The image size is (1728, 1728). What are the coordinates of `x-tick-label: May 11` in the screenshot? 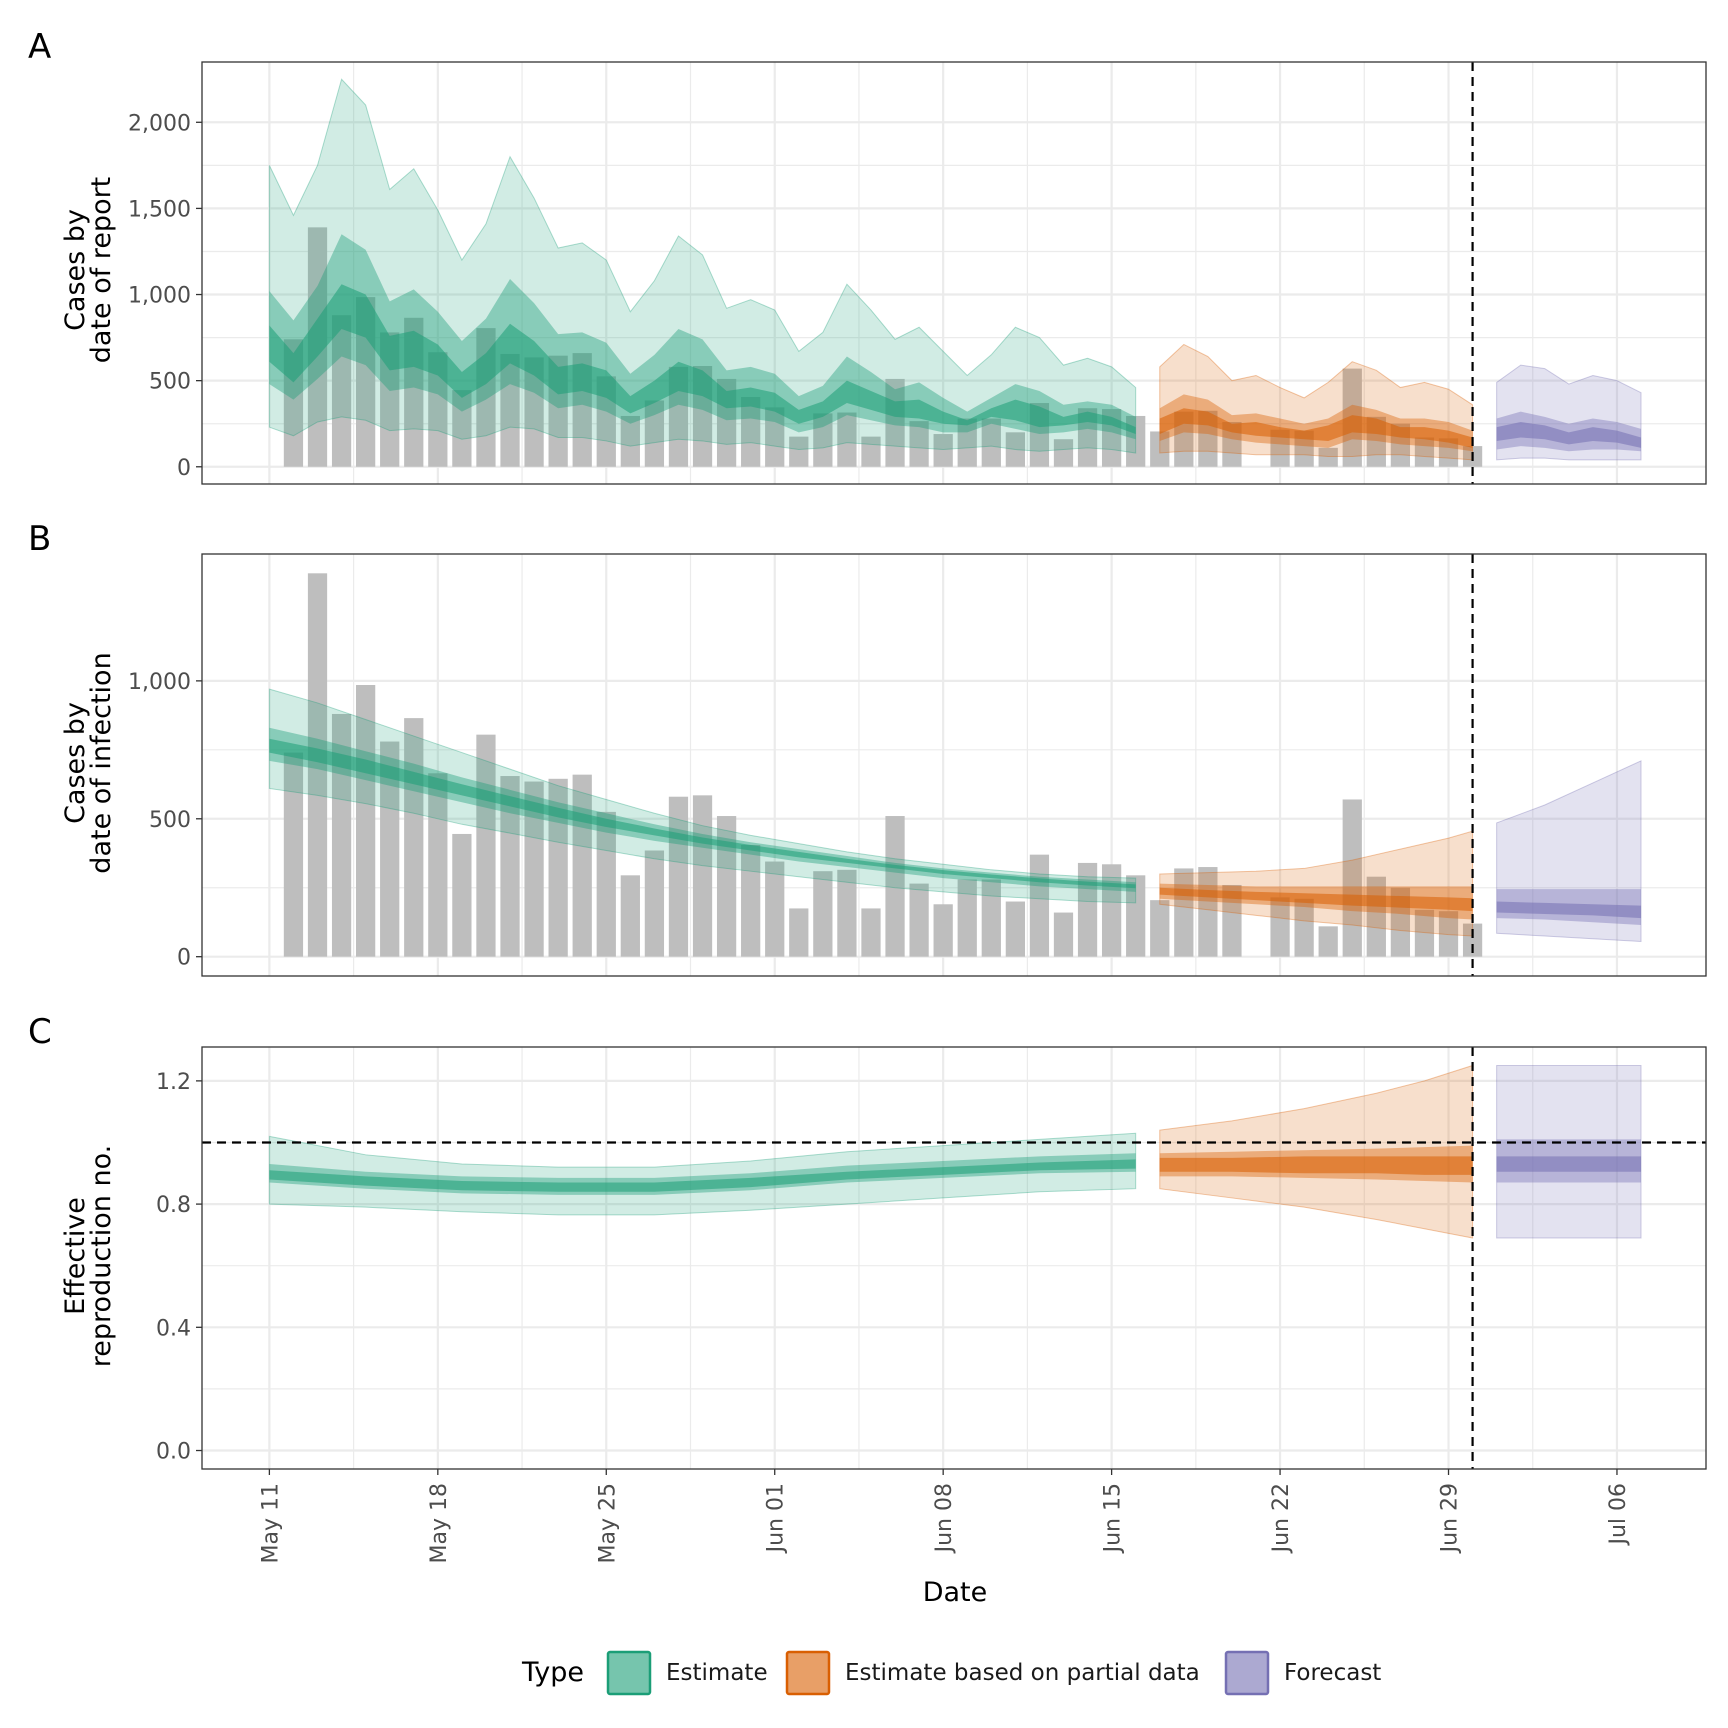 It's located at (270, 1523).